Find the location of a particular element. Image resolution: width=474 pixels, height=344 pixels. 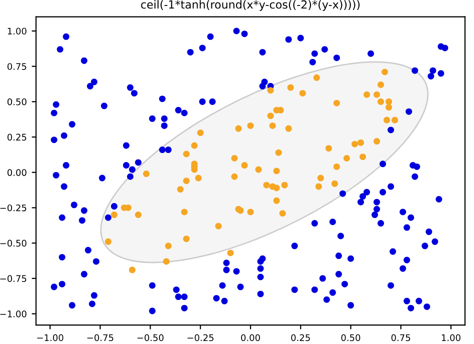

y-tick-label: −0.75 is located at coordinates (13, 278).